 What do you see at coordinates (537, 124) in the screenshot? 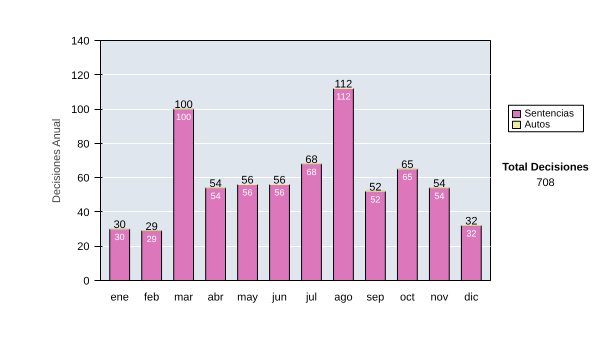
I see `legend-label: Autos` at bounding box center [537, 124].